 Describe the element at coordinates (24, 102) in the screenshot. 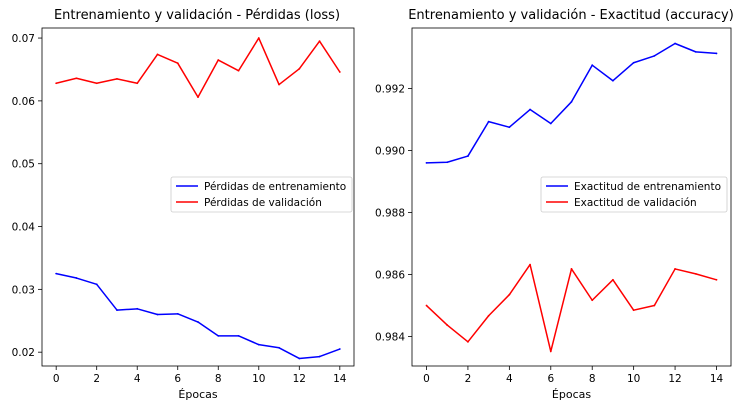

I see `y-tick-label: 0.06` at that location.